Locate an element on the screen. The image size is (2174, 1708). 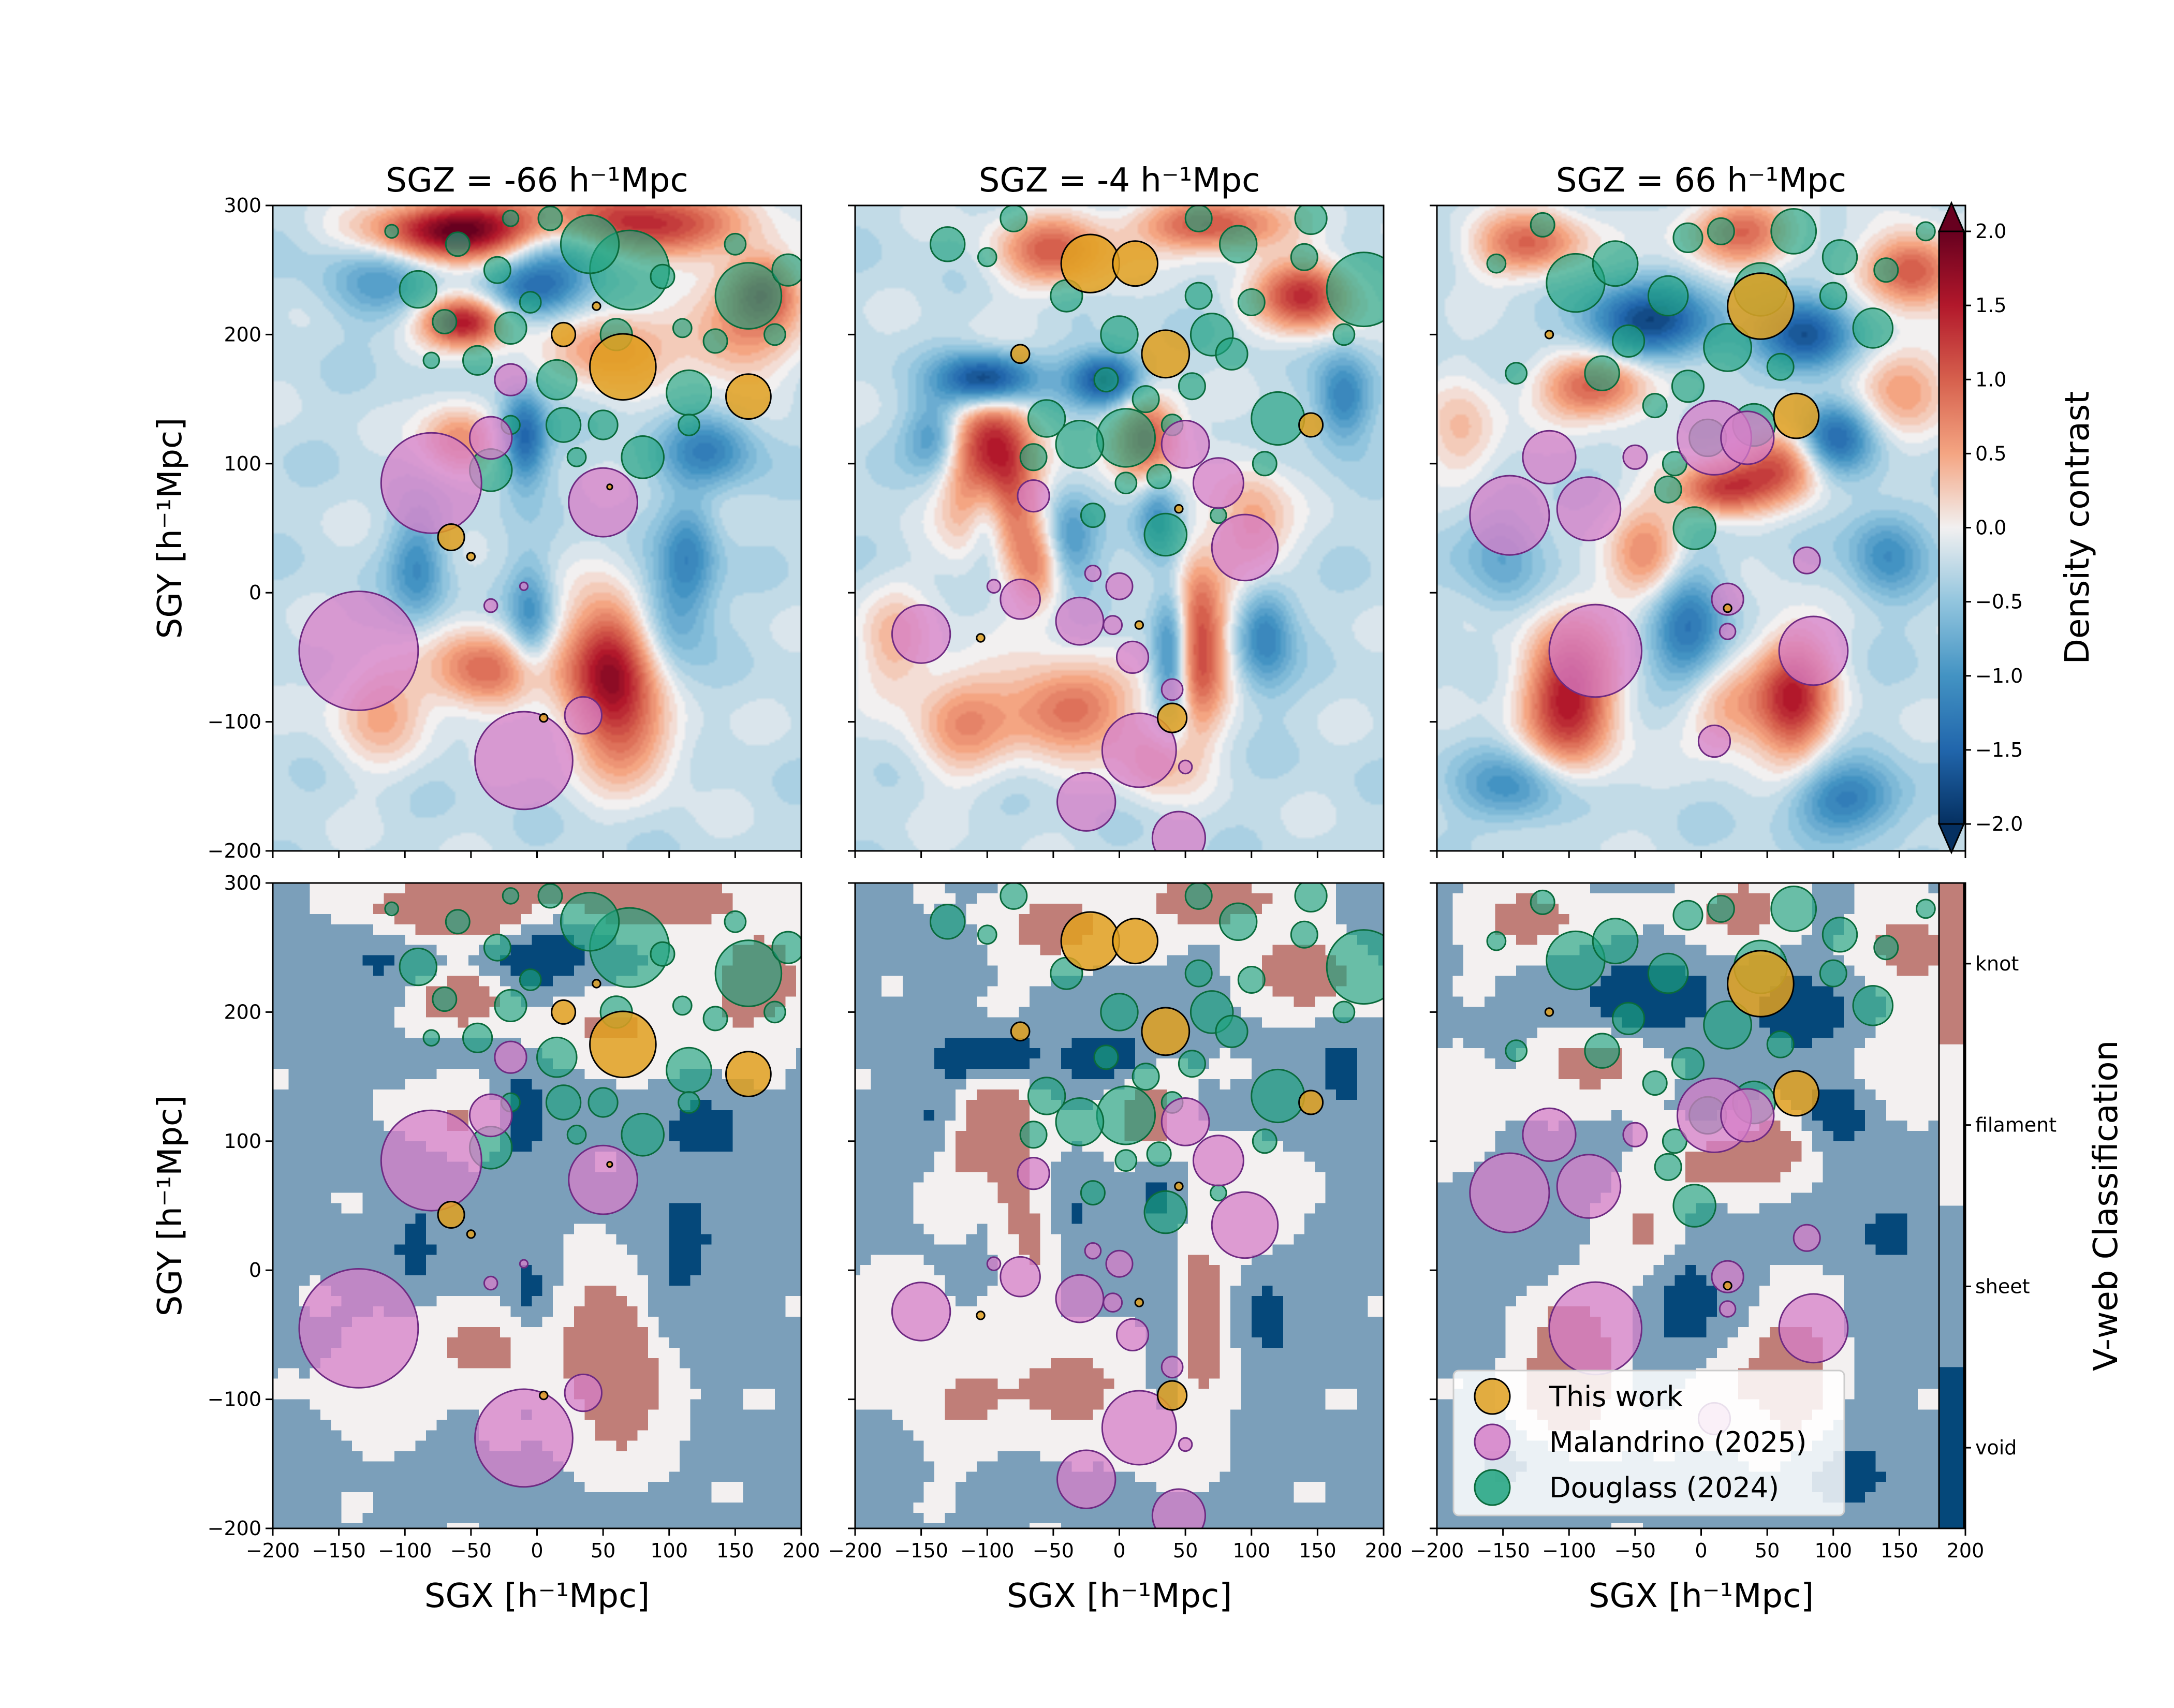
panel-density-2: SGZ = -4 h⁻¹Mpc is located at coordinates (1116, 509).